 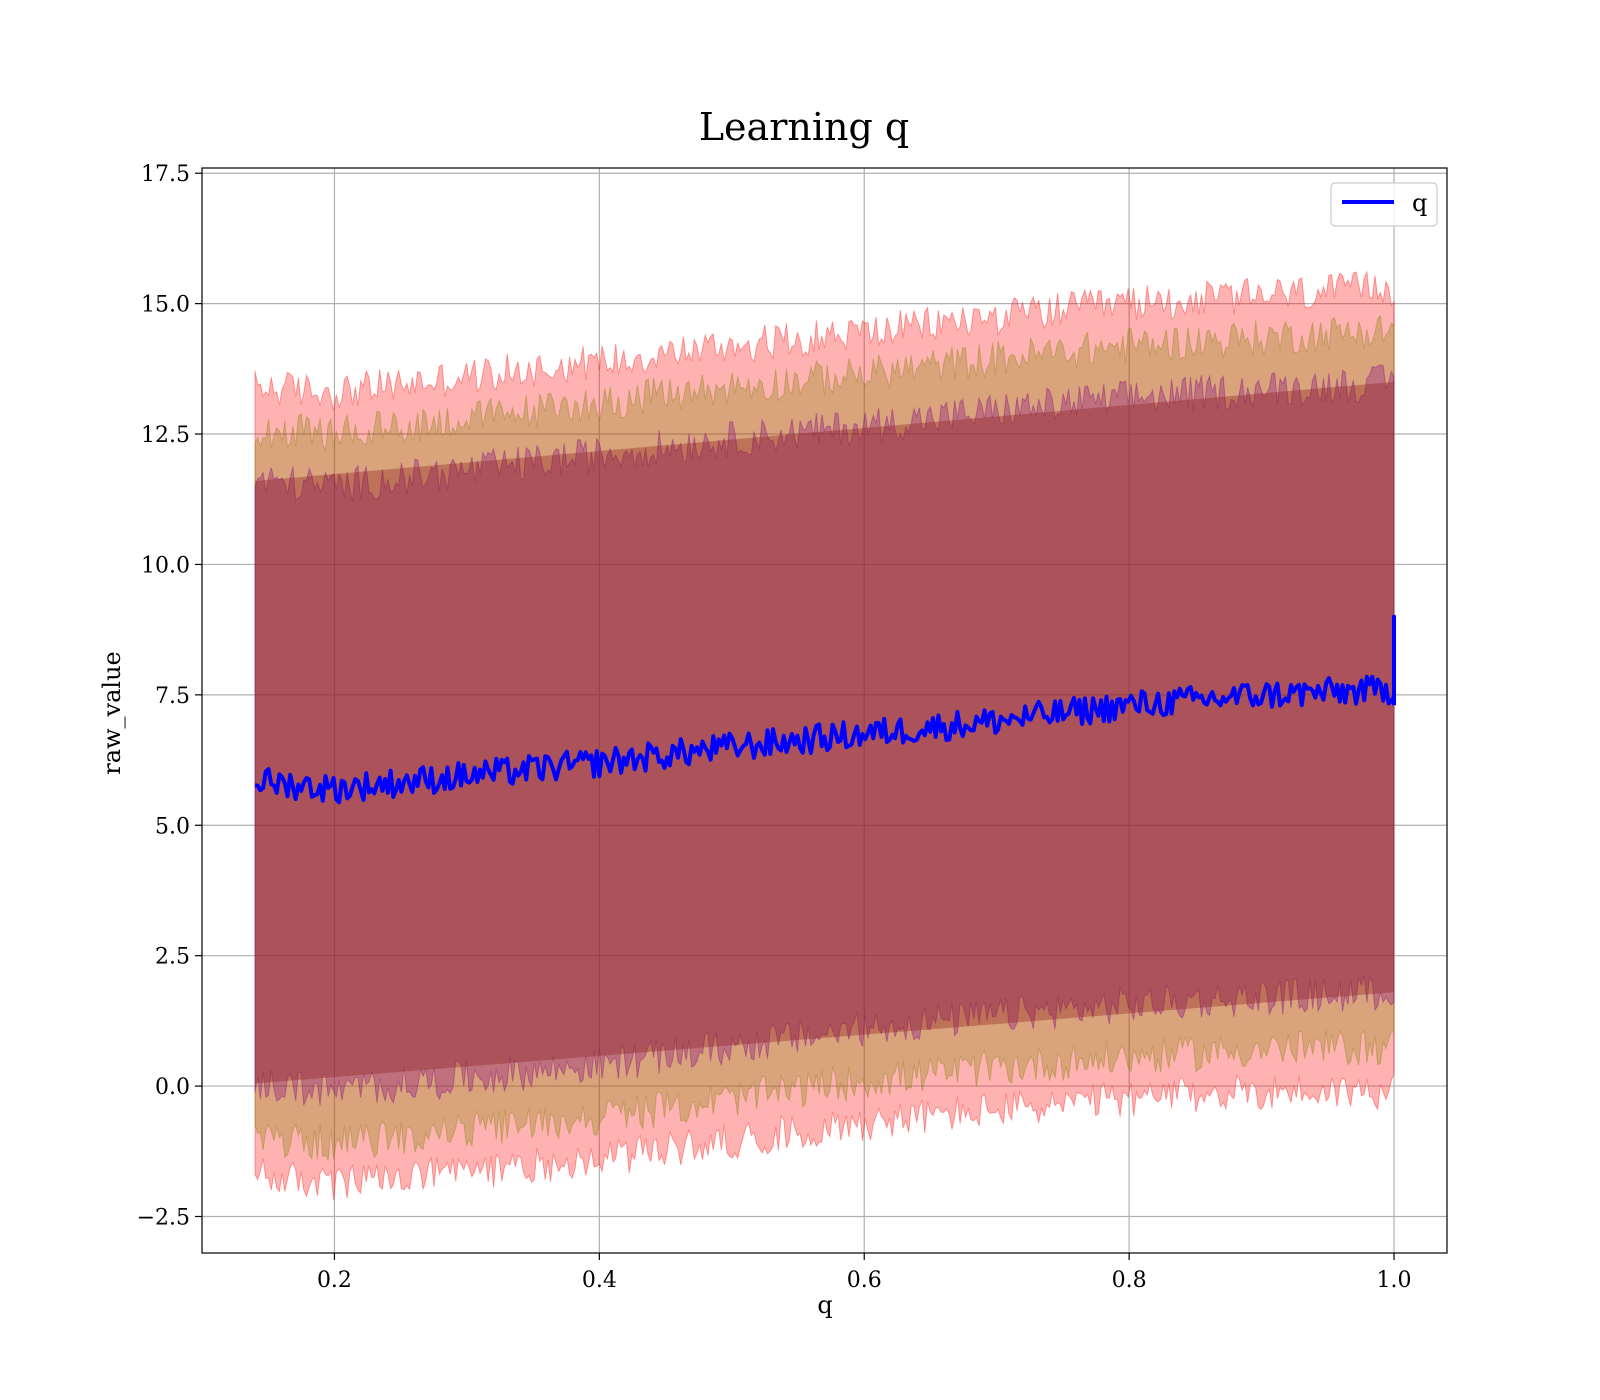 I want to click on y-tick-label-6: 12.5, so click(x=165, y=435).